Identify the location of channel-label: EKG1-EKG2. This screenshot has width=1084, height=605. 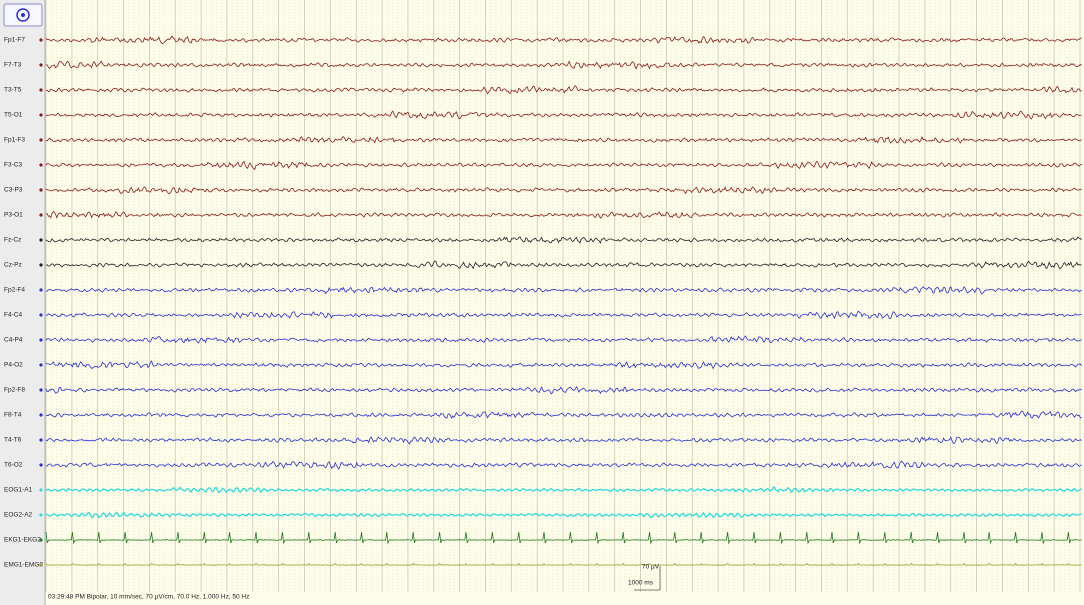
(22, 540).